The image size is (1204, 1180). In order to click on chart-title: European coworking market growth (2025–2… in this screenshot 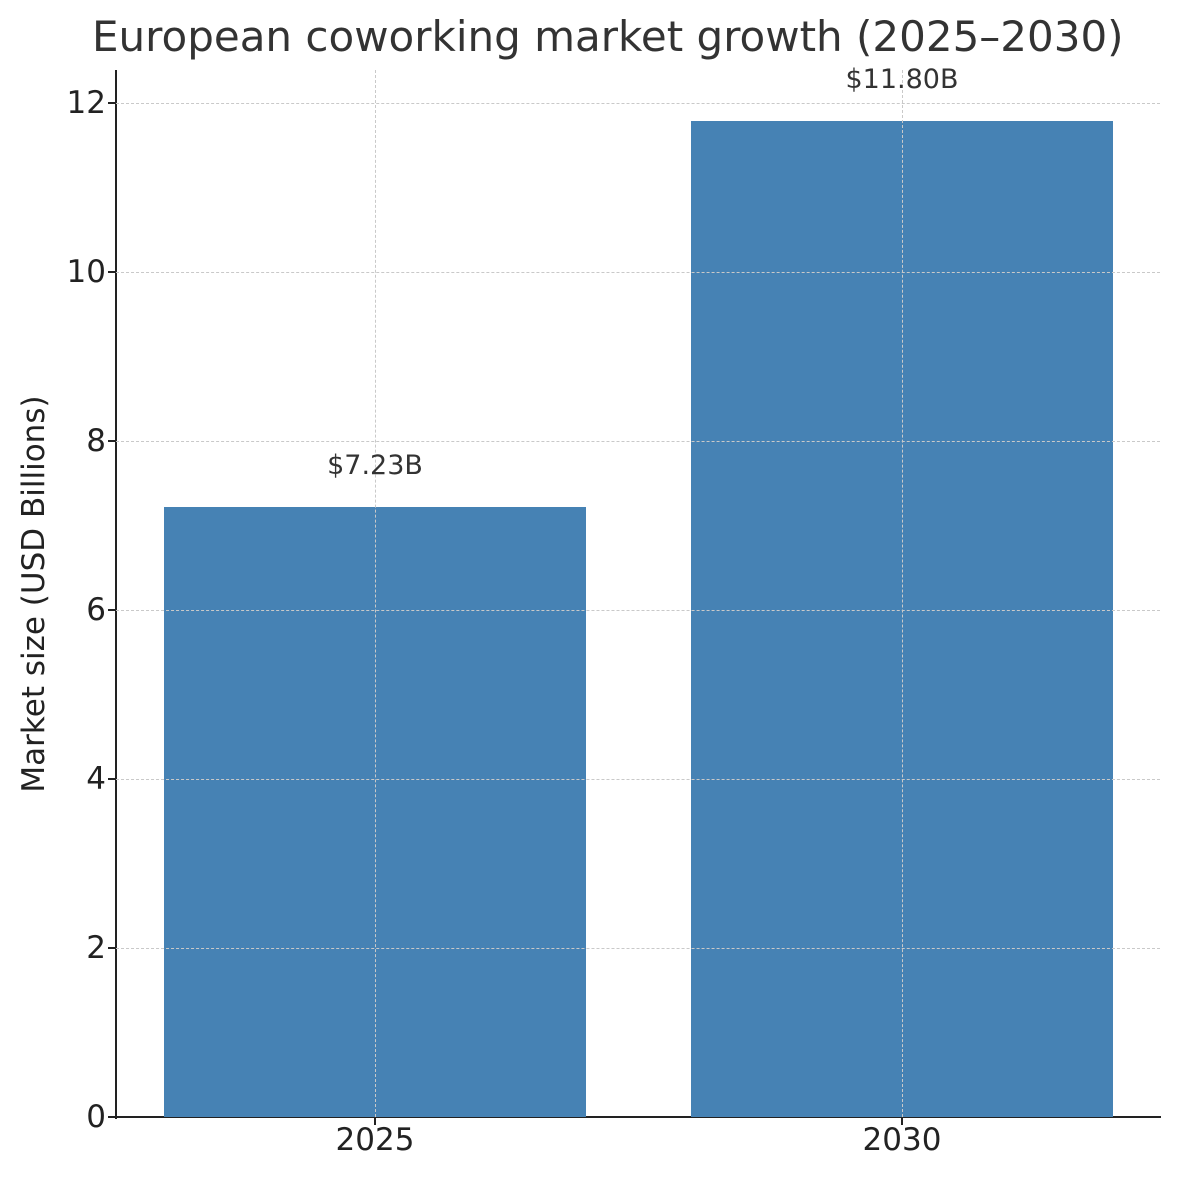, I will do `click(608, 36)`.